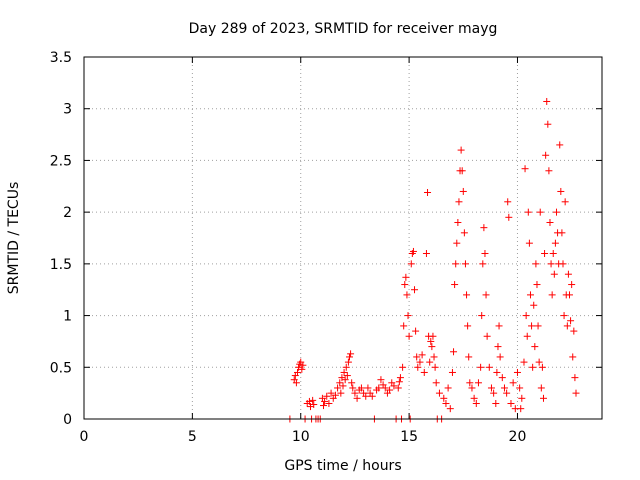 The image size is (640, 480). I want to click on y-tick-label: 2.5, so click(61, 161).